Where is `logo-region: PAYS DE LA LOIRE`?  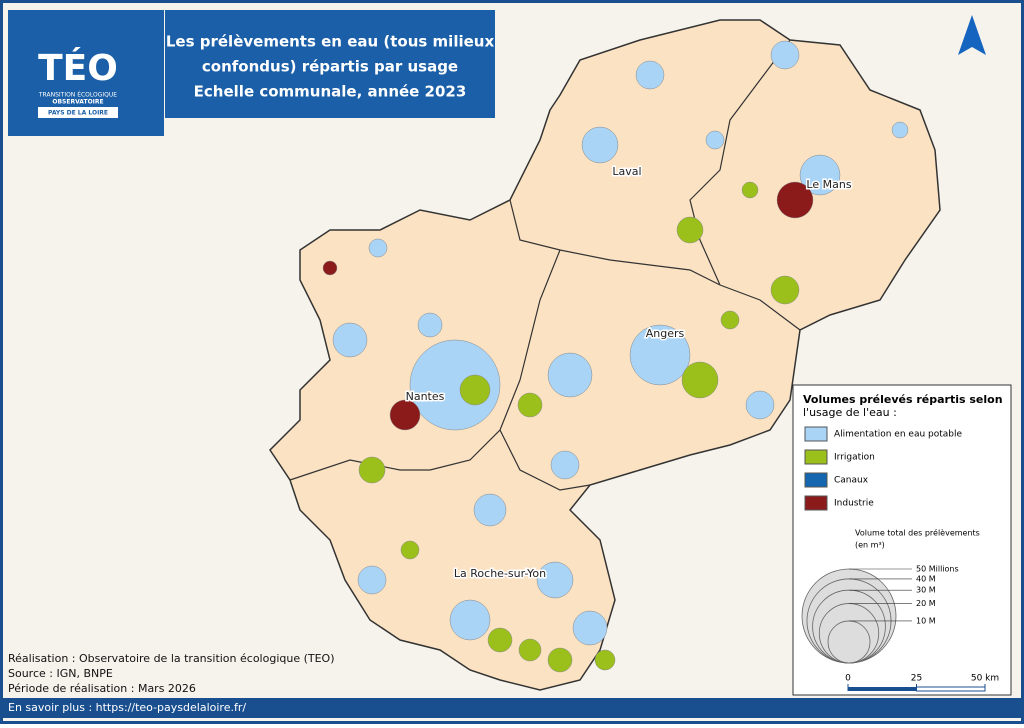
logo-region: PAYS DE LA LOIRE is located at coordinates (78, 113).